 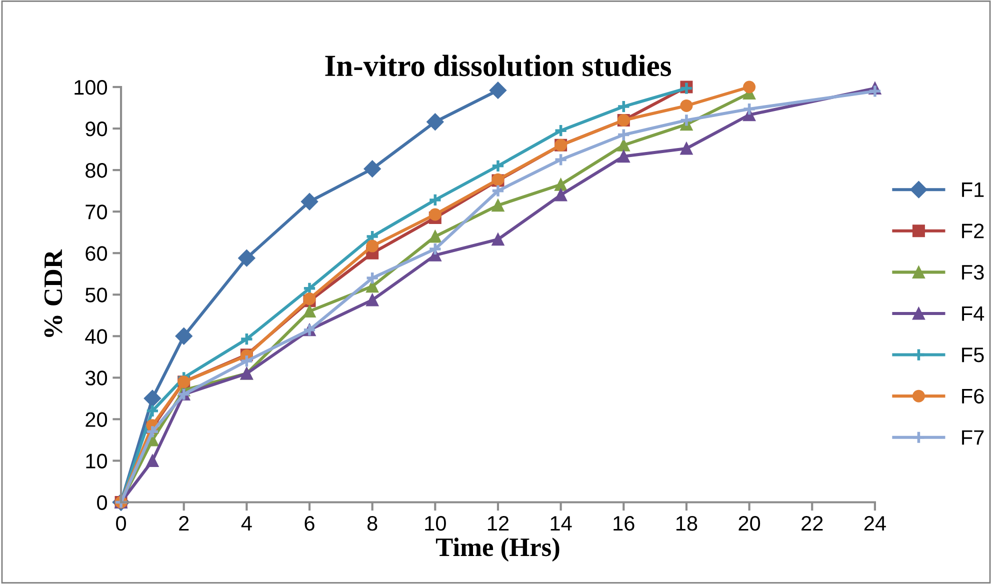 What do you see at coordinates (973, 396) in the screenshot?
I see `legend-label: F6` at bounding box center [973, 396].